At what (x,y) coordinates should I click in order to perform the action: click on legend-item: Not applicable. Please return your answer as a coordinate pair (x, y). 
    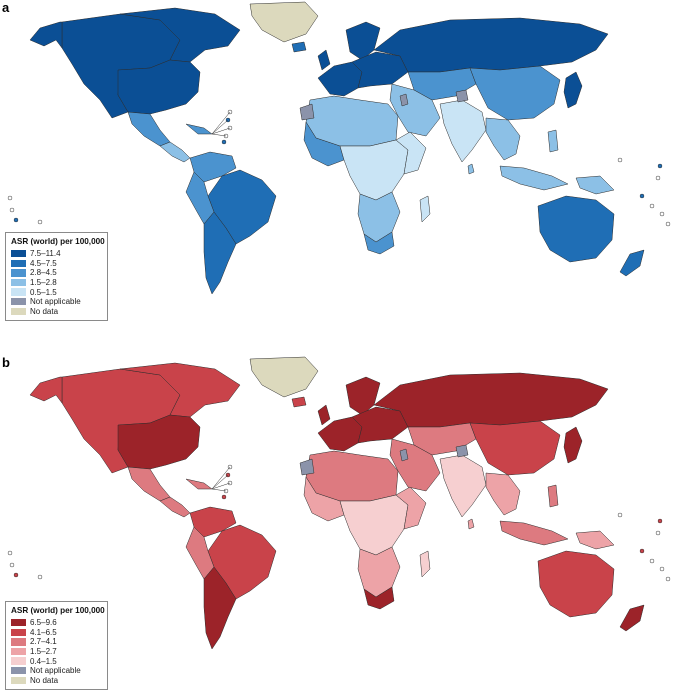
    Looking at the image, I should click on (56, 671).